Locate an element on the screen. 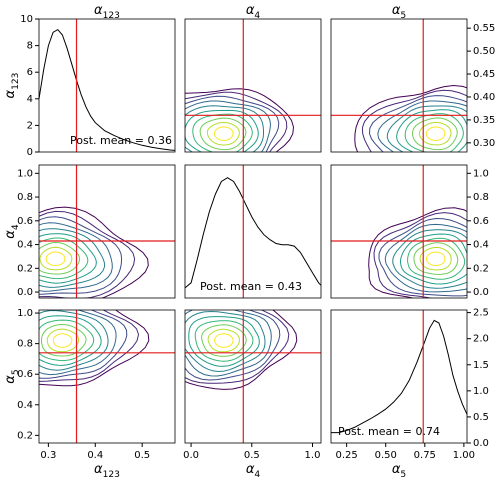 This screenshot has height=477, width=498. y-axis-label-0: α123 is located at coordinates (12, 85).